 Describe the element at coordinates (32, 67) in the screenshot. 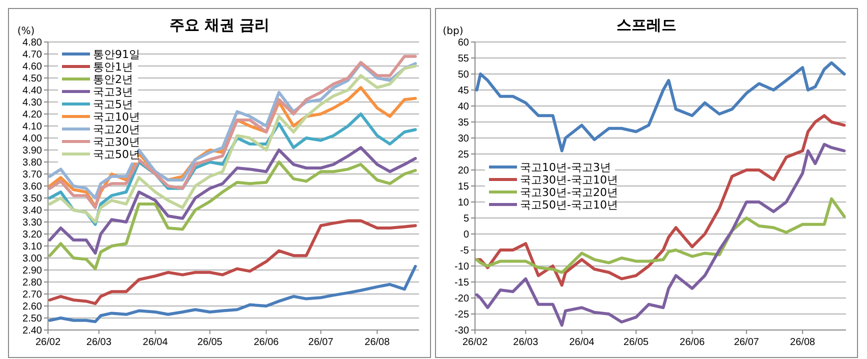

I see `y-tick-label: 4.60` at that location.